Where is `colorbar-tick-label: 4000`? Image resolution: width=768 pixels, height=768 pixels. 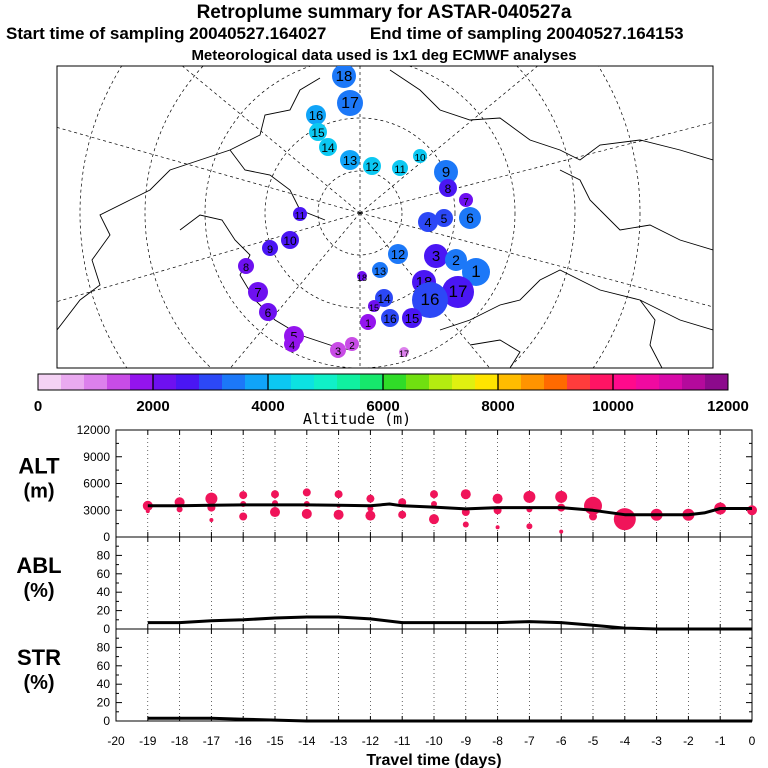
colorbar-tick-label: 4000 is located at coordinates (267, 406).